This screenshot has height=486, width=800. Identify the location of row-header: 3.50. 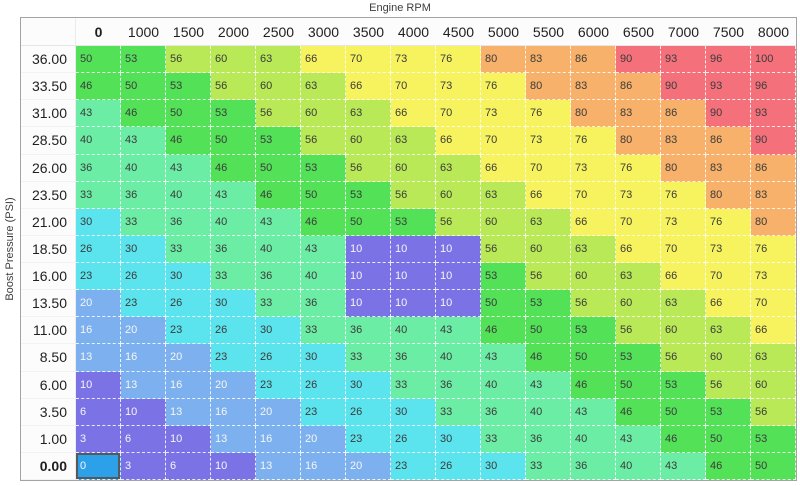
(48, 412).